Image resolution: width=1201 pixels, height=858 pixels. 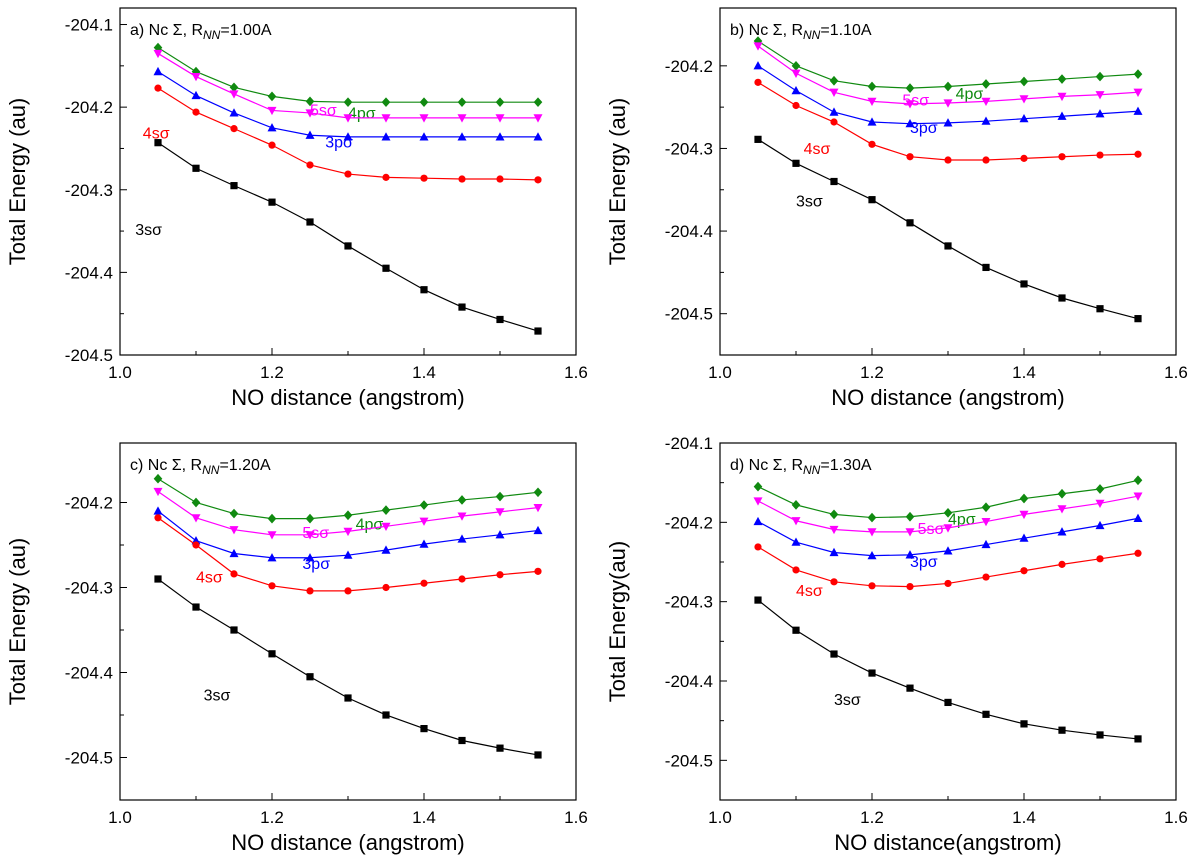 I want to click on panel-title-subscript: NN, so click(x=812, y=35).